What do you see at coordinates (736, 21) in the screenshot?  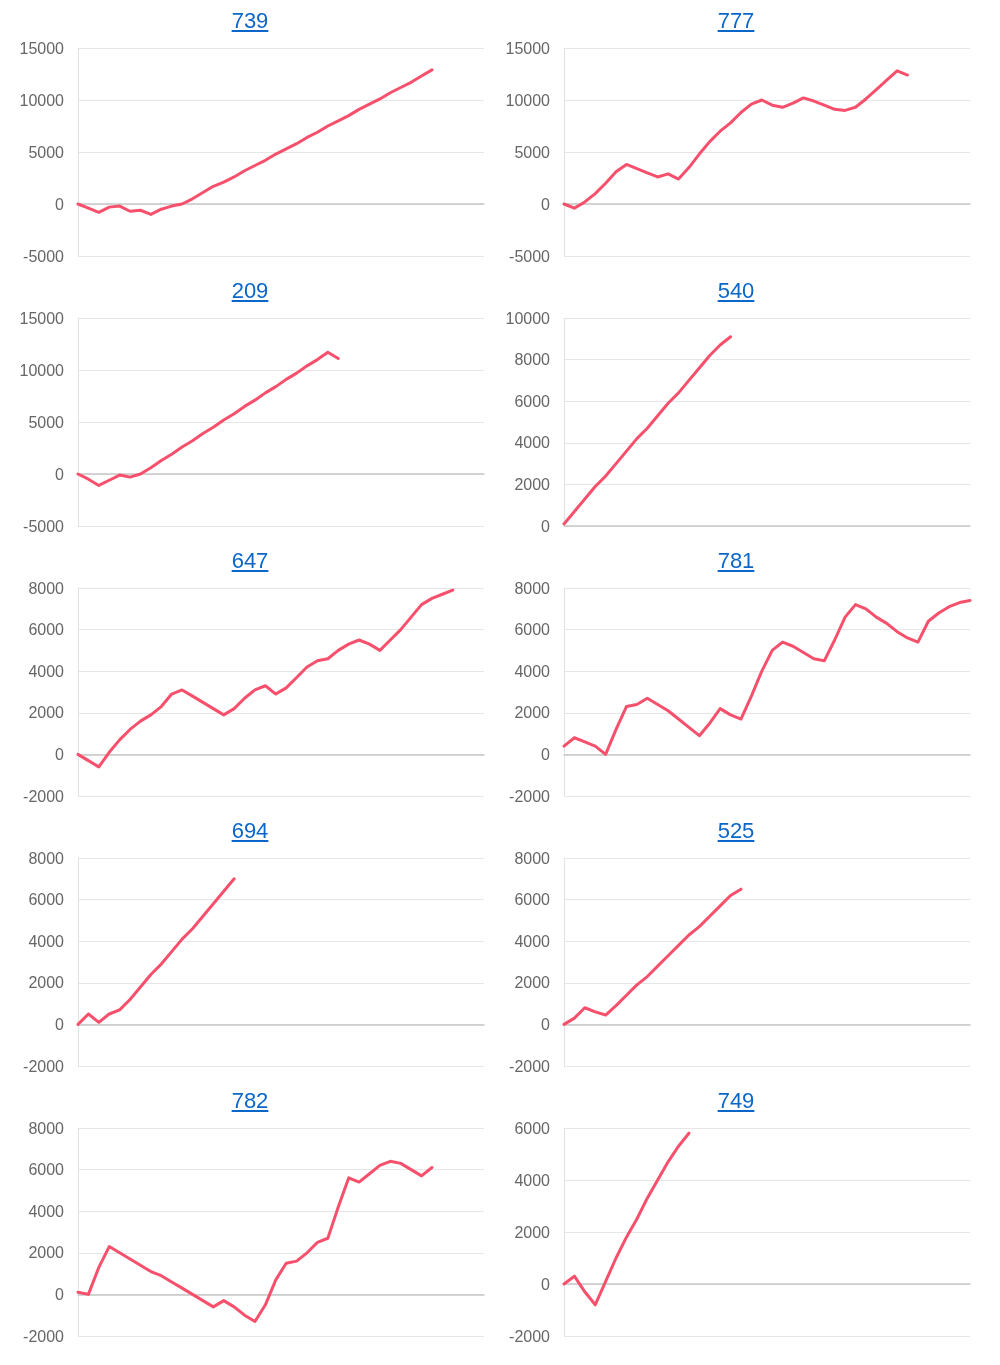 I see `chart-title: 777` at bounding box center [736, 21].